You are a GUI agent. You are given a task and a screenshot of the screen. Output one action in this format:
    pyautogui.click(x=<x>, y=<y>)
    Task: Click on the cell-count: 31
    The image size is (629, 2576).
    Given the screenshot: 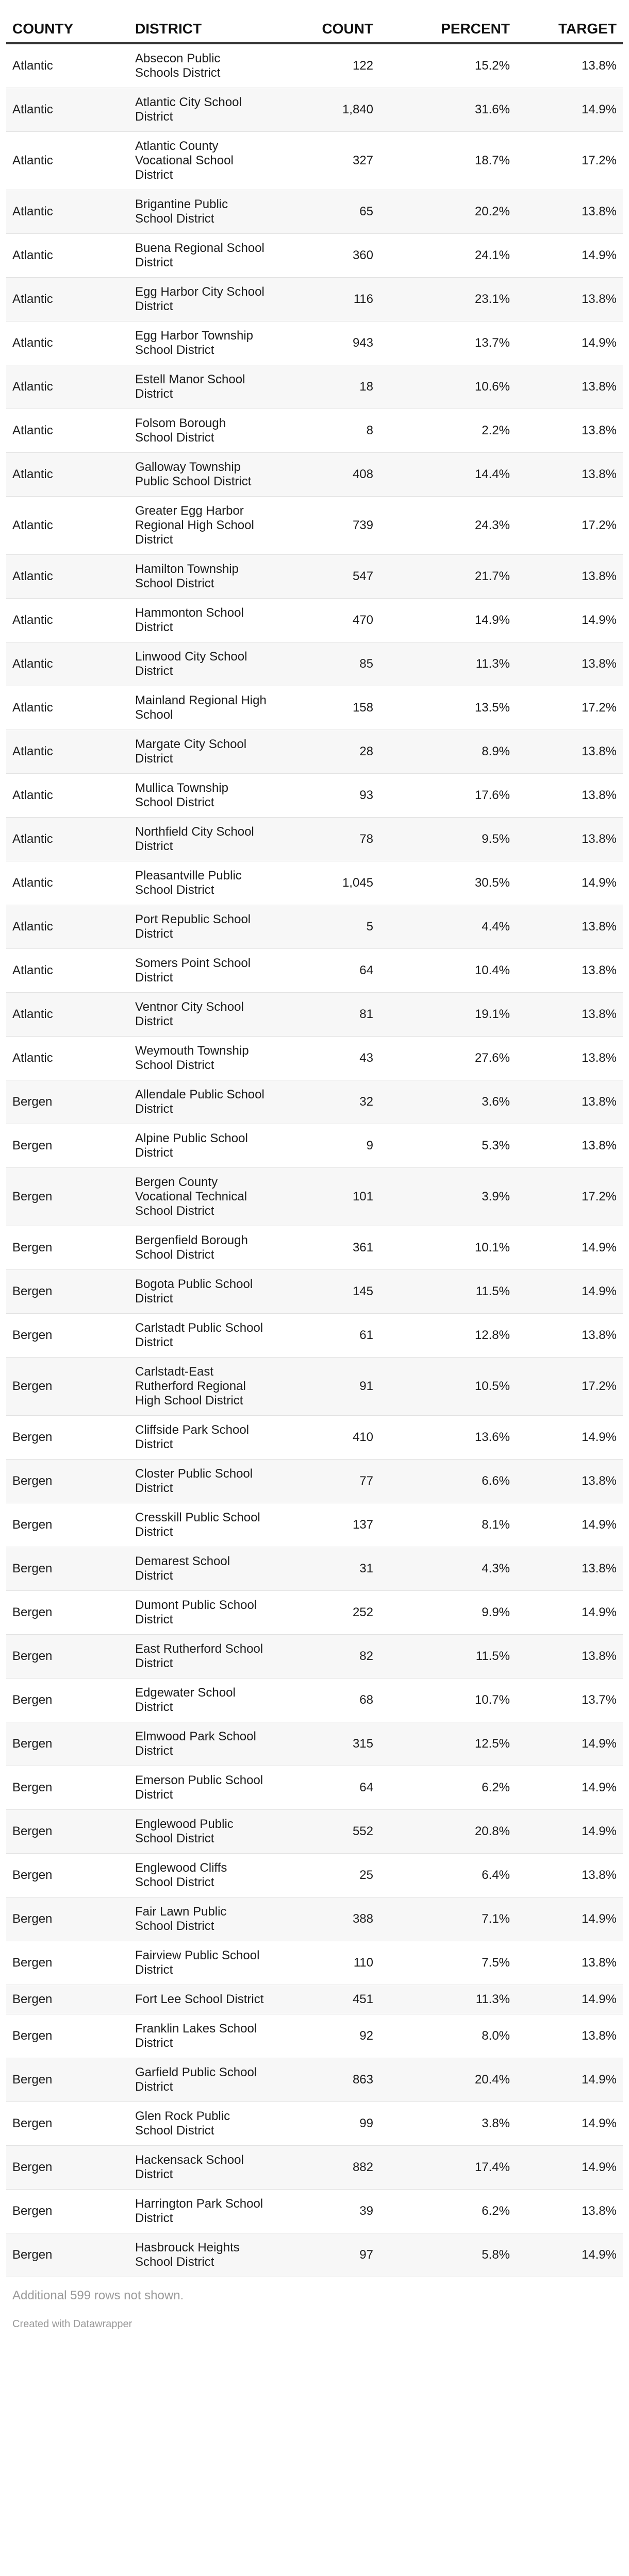 What is the action you would take?
    pyautogui.click(x=366, y=1568)
    